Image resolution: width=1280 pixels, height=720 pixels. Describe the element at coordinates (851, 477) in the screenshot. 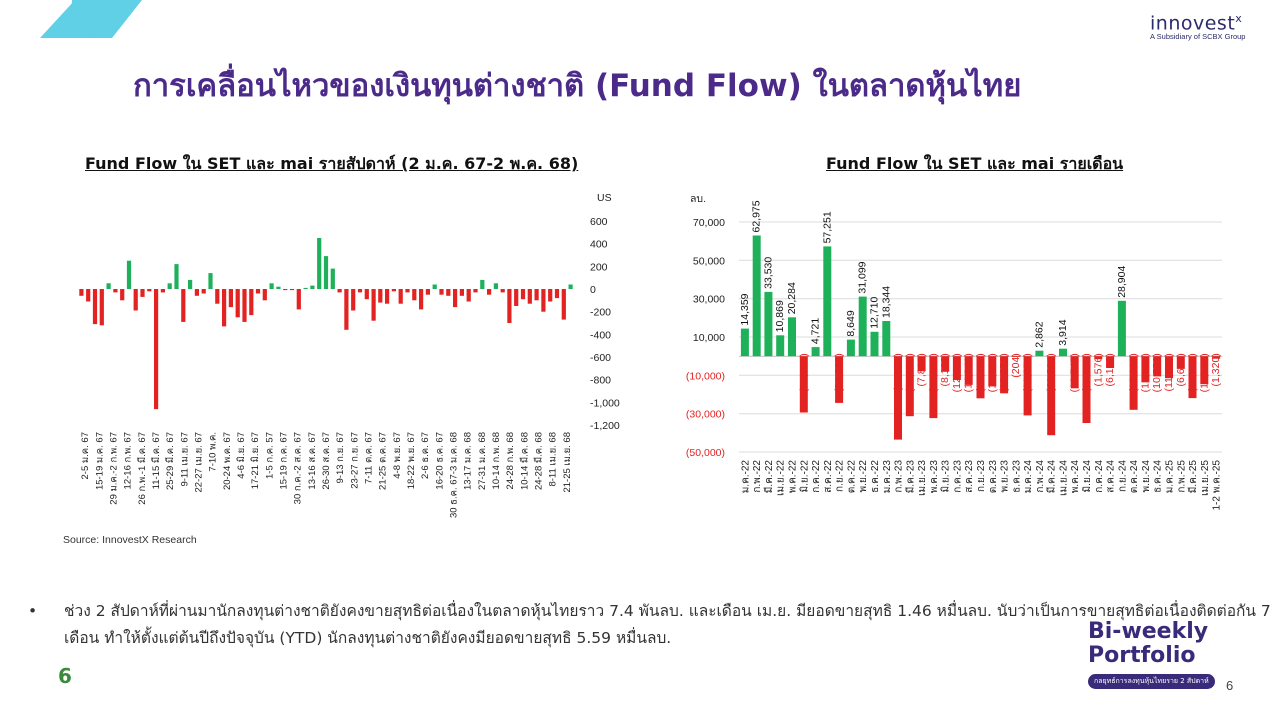

I see `monthly-x-tick: ต.ค.-22` at that location.